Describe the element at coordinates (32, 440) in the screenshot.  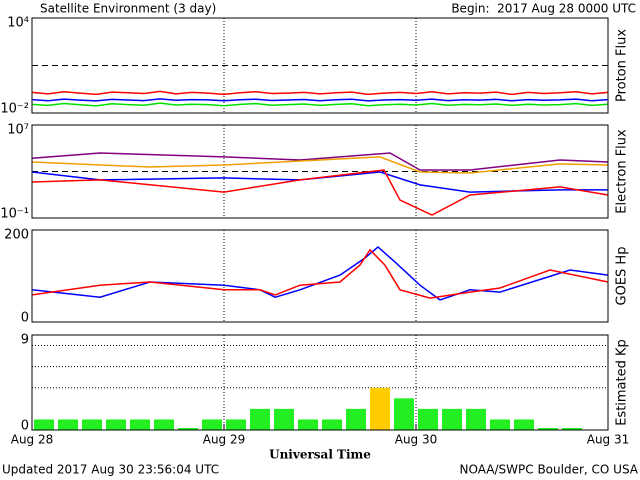
I see `x-tick-label: Aug 28` at that location.